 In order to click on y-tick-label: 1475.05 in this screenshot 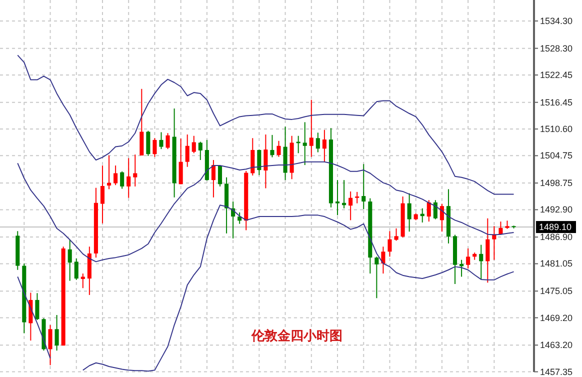, I will do `click(556, 291)`.